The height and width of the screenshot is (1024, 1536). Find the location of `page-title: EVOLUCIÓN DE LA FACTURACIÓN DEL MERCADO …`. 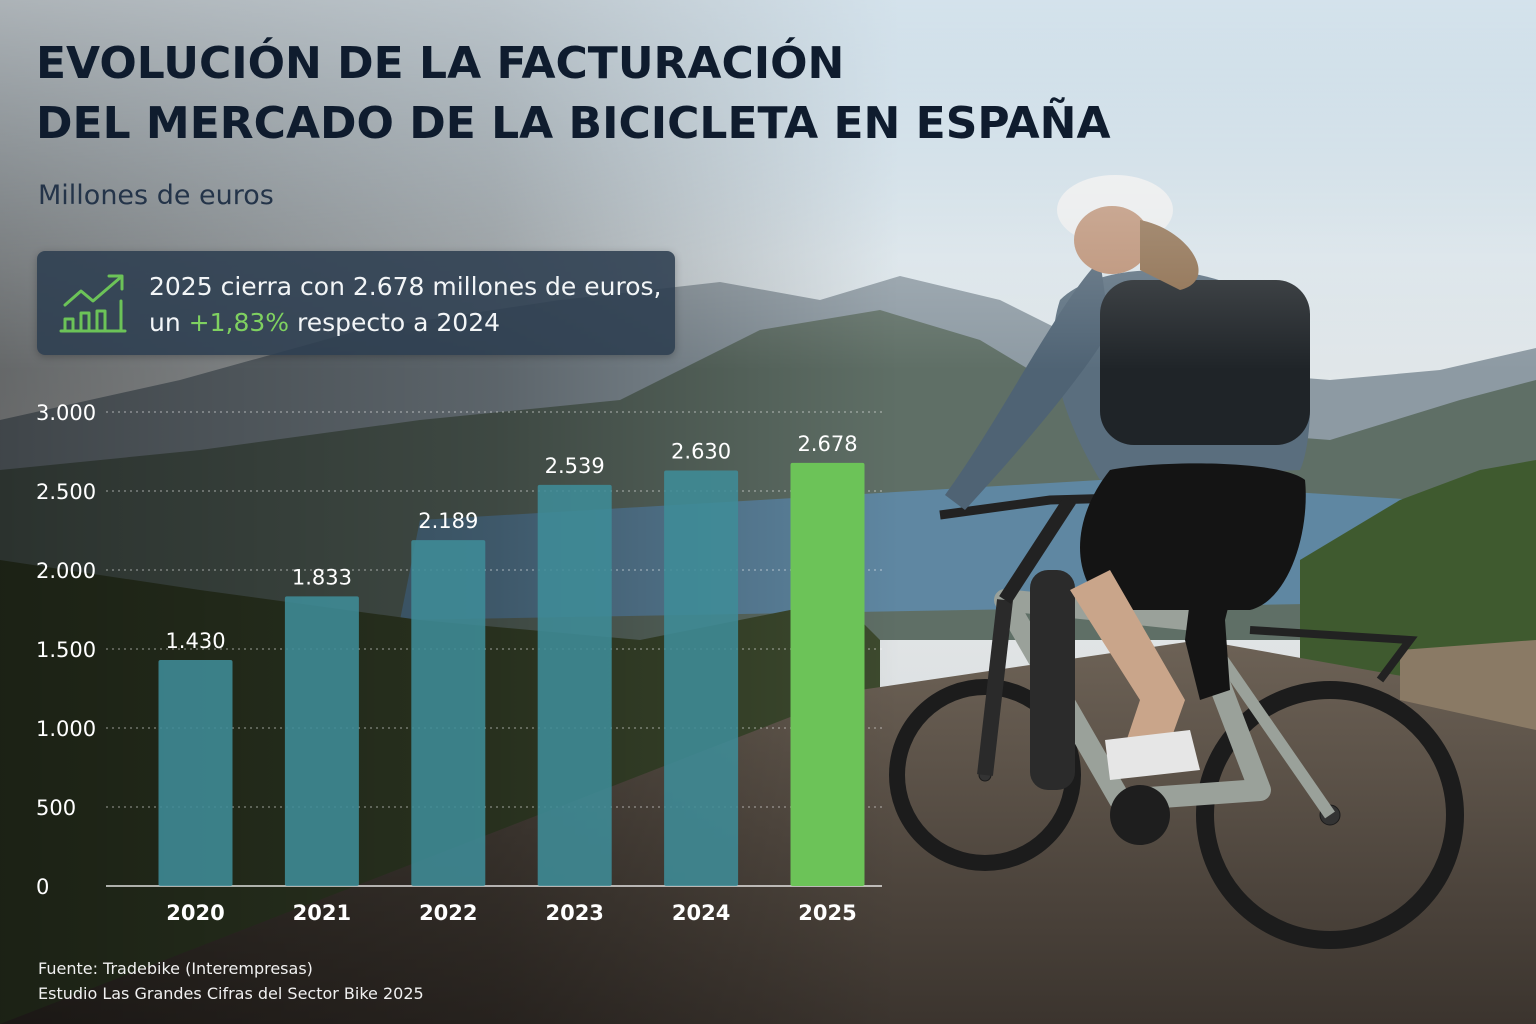

page-title: EVOLUCIÓN DE LA FACTURACIÓN DEL MERCADO … is located at coordinates (573, 94).